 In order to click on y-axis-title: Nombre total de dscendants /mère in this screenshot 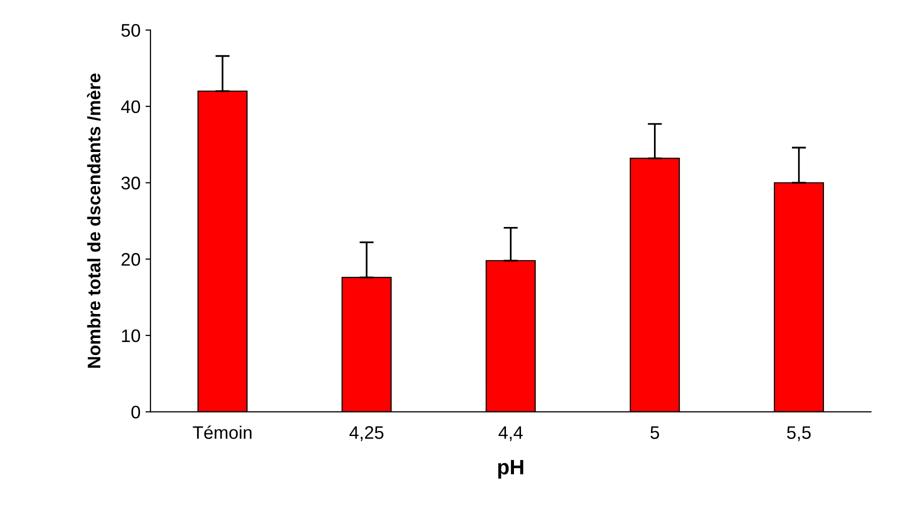, I will do `click(94, 221)`.